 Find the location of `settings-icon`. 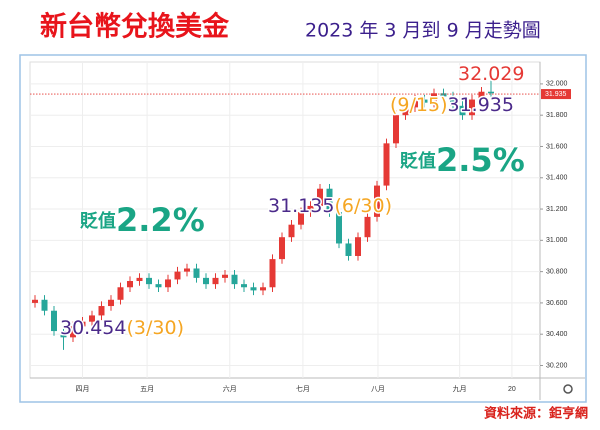

settings-icon is located at coordinates (568, 389).